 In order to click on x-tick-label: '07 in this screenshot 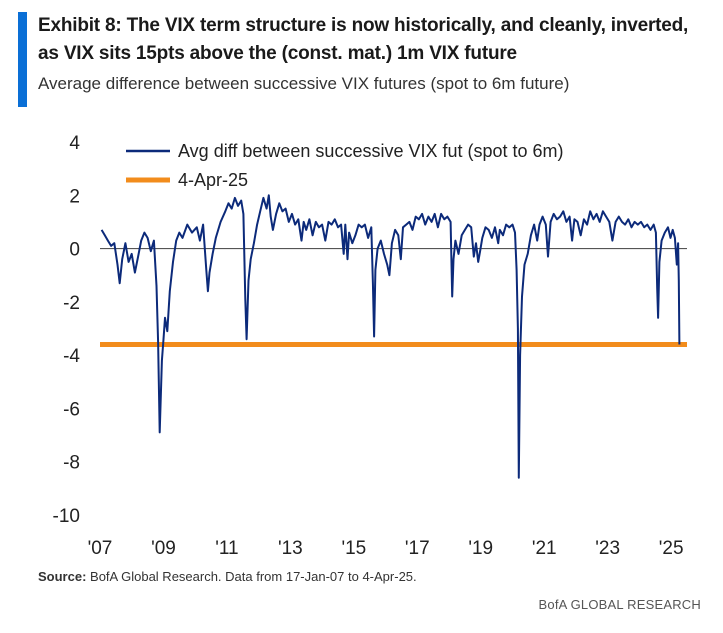, I will do `click(100, 548)`.